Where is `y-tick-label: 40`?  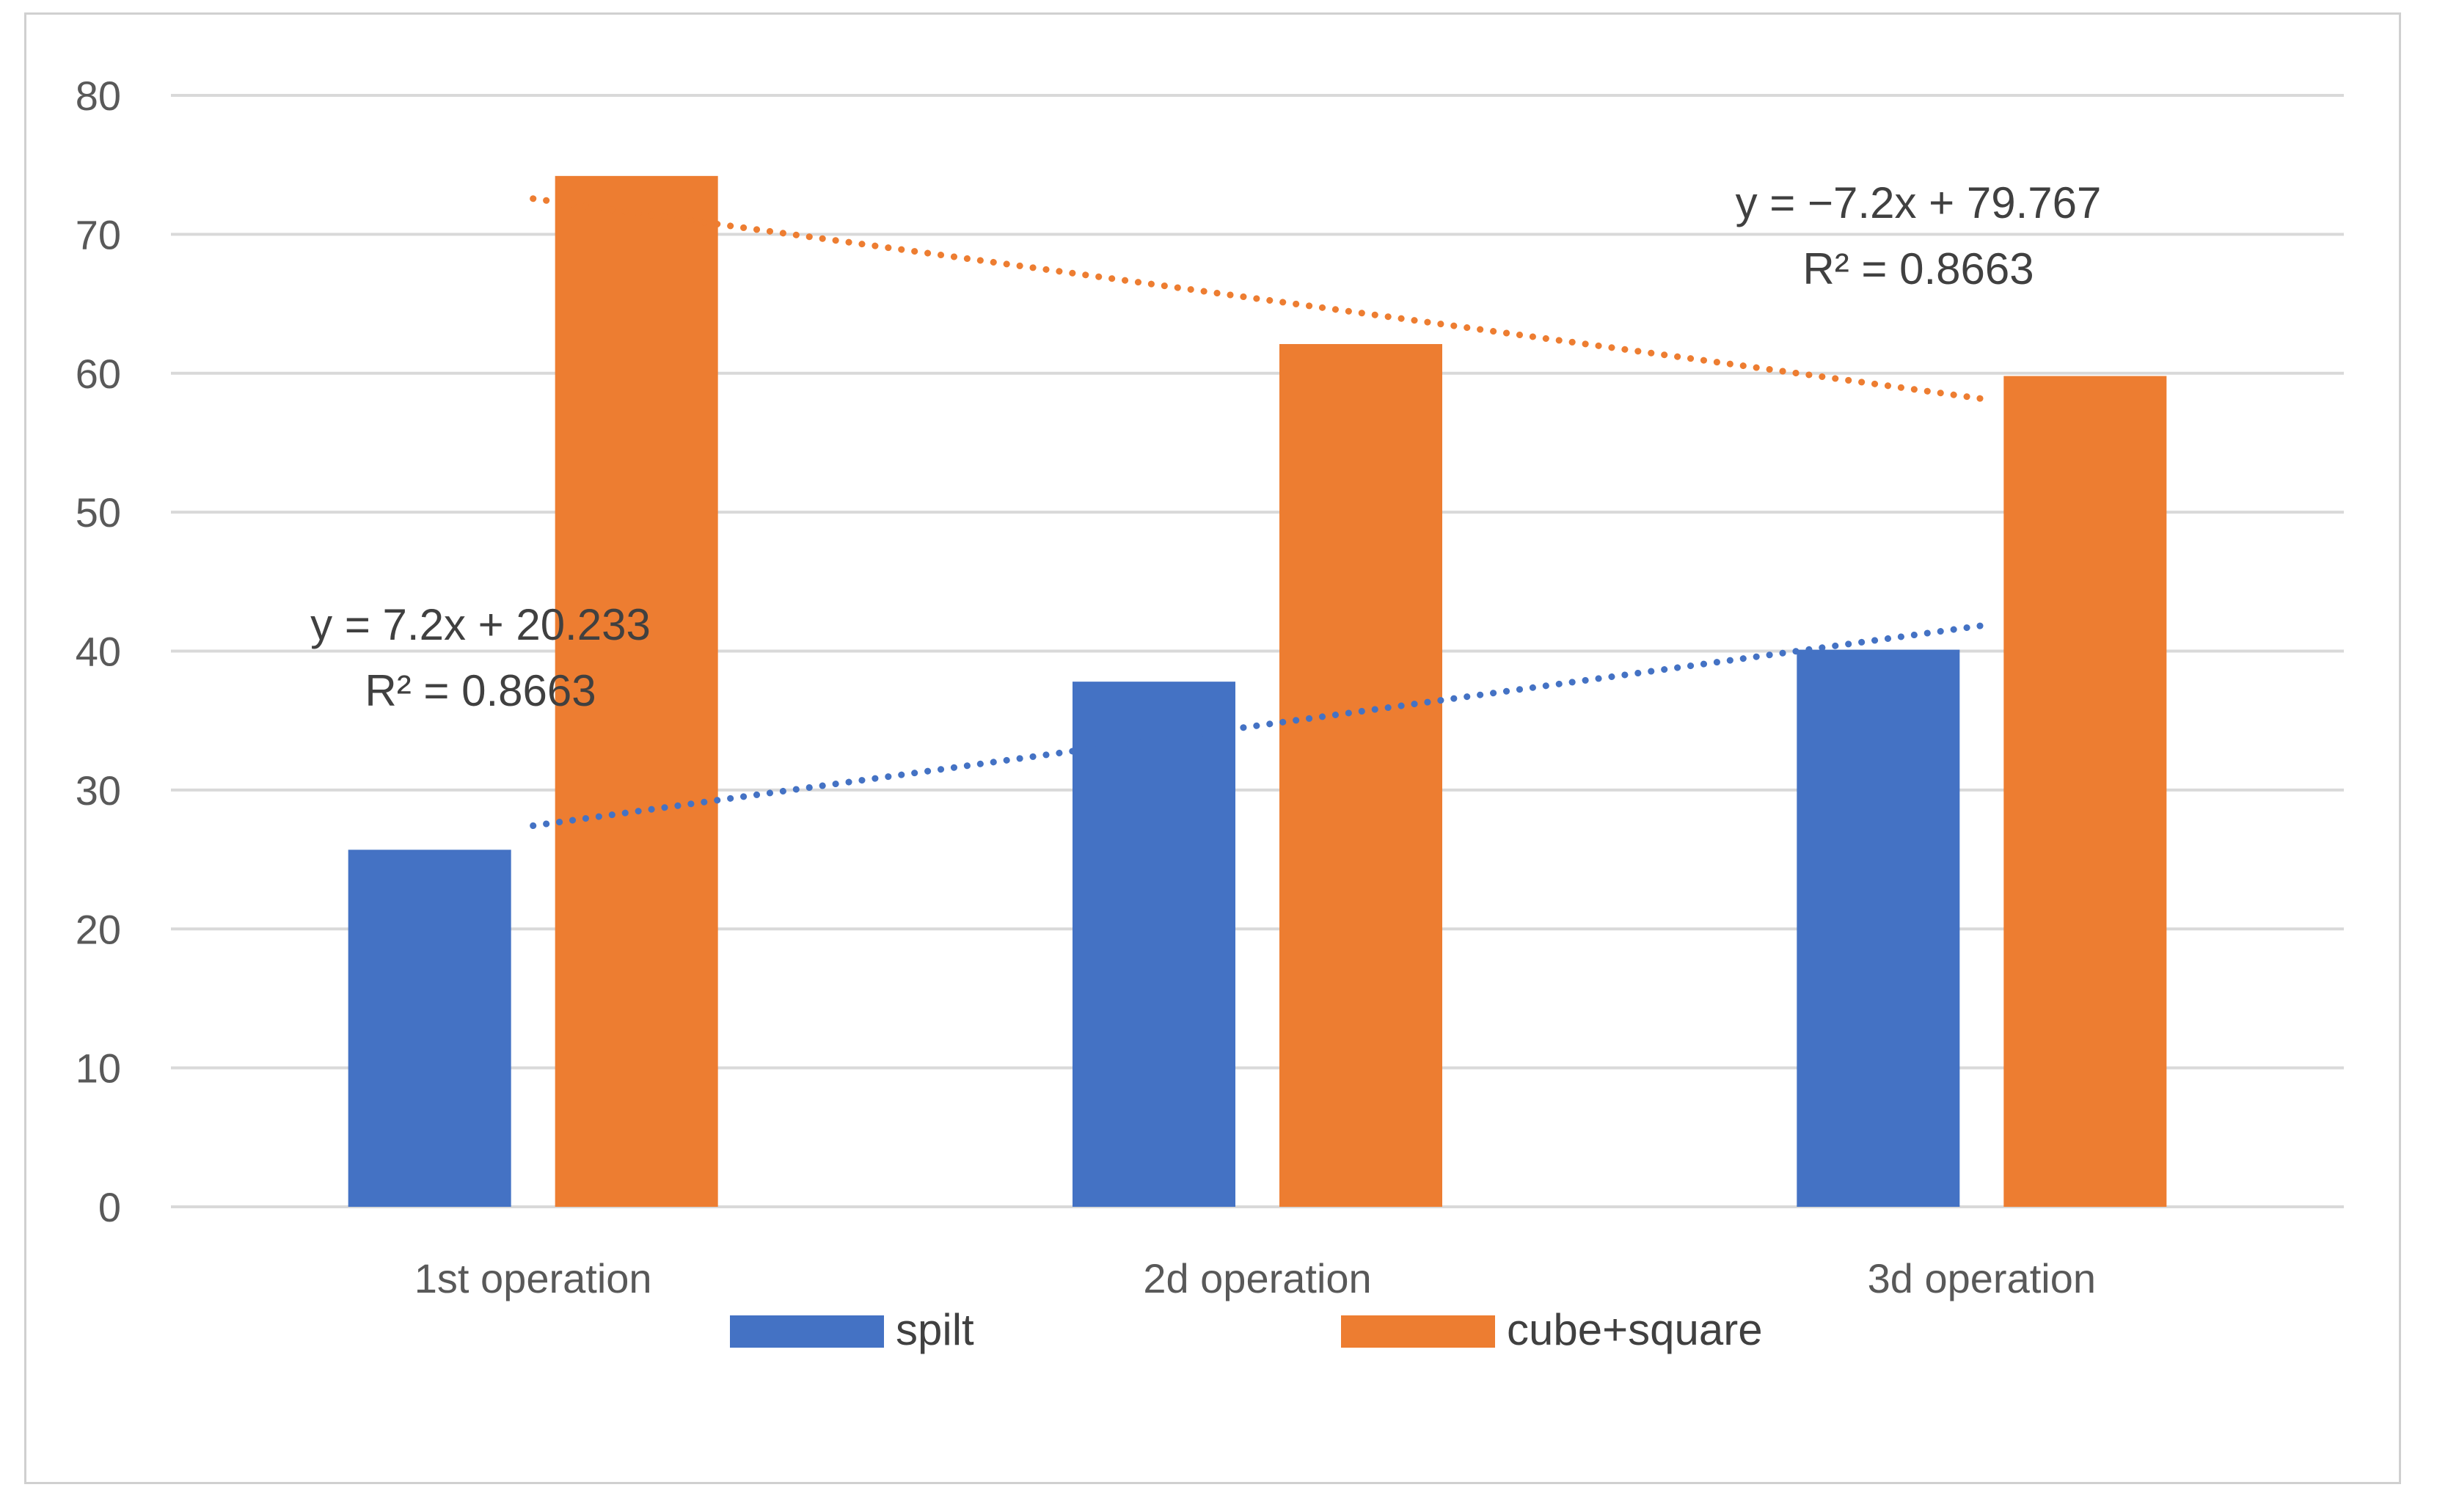
y-tick-label: 40 is located at coordinates (98, 652).